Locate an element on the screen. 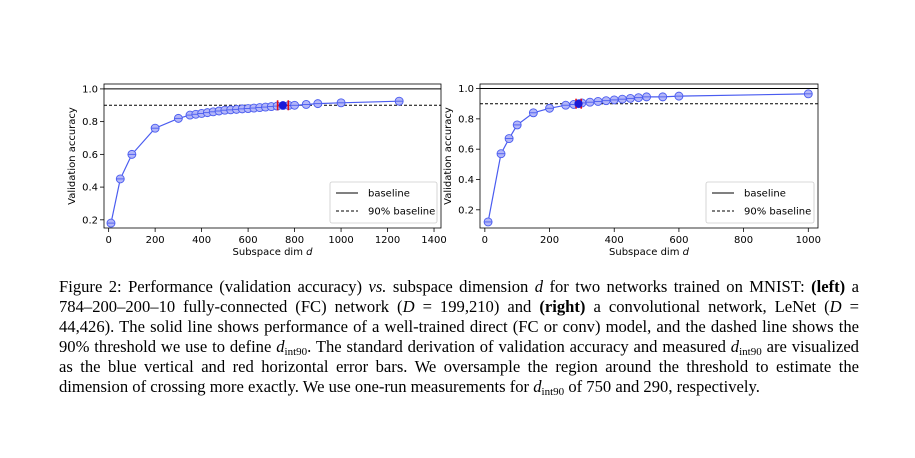 The image size is (915, 458). x-tick-label: 1200 is located at coordinates (387, 240).